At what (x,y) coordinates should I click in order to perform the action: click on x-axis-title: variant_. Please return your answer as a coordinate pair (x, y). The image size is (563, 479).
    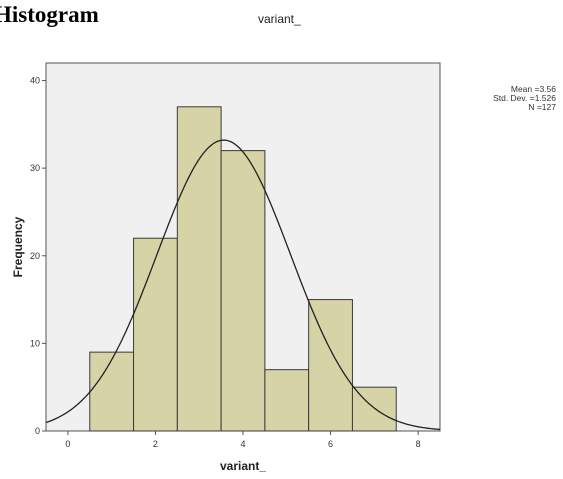
    Looking at the image, I should click on (243, 466).